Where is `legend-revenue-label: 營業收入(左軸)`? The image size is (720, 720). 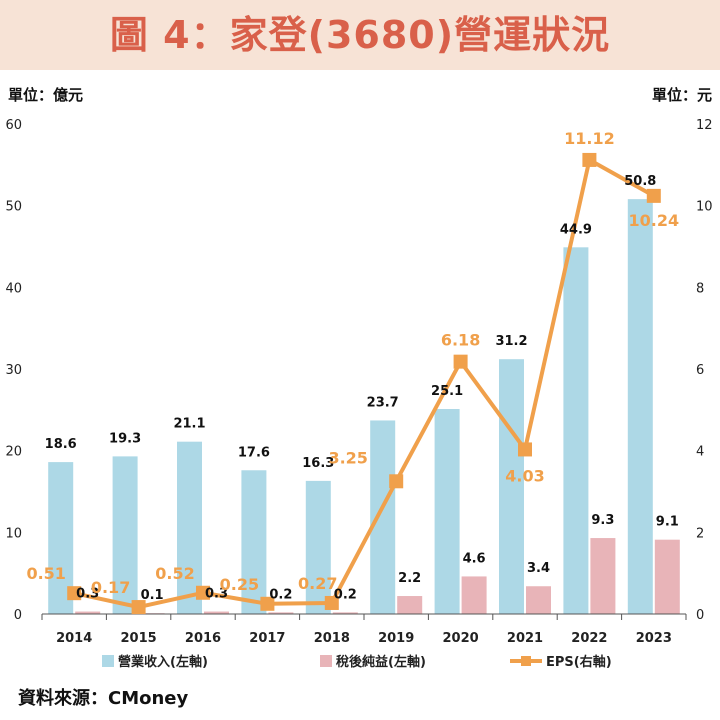 legend-revenue-label: 營業收入(左軸) is located at coordinates (163, 662).